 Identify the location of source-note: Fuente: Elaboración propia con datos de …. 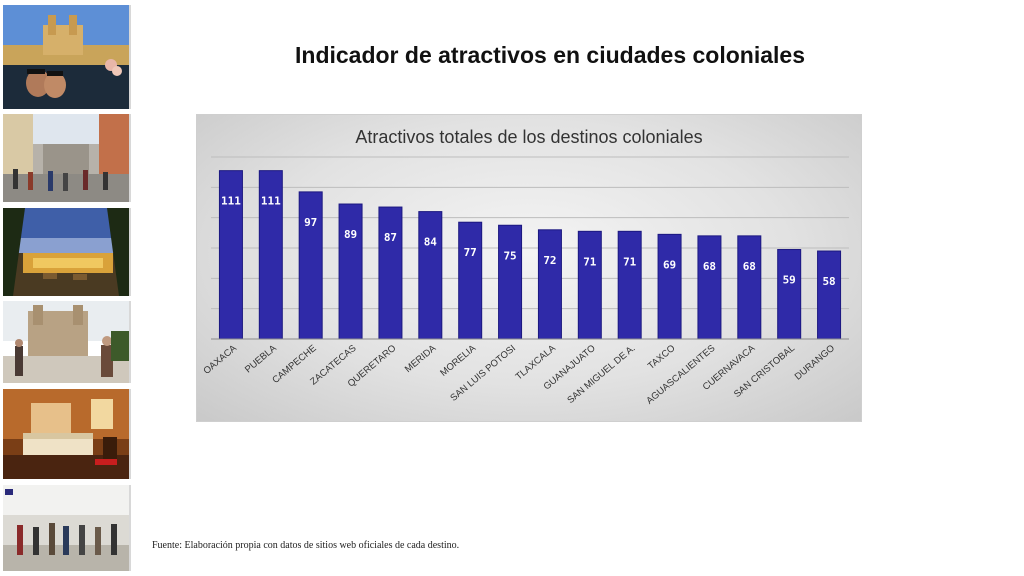
(306, 545).